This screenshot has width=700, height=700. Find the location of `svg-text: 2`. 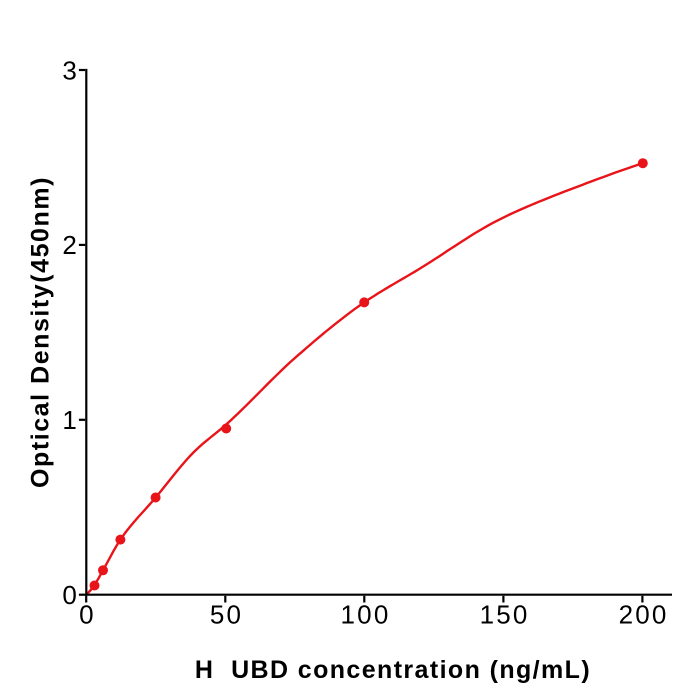

svg-text: 2 is located at coordinates (69, 245).